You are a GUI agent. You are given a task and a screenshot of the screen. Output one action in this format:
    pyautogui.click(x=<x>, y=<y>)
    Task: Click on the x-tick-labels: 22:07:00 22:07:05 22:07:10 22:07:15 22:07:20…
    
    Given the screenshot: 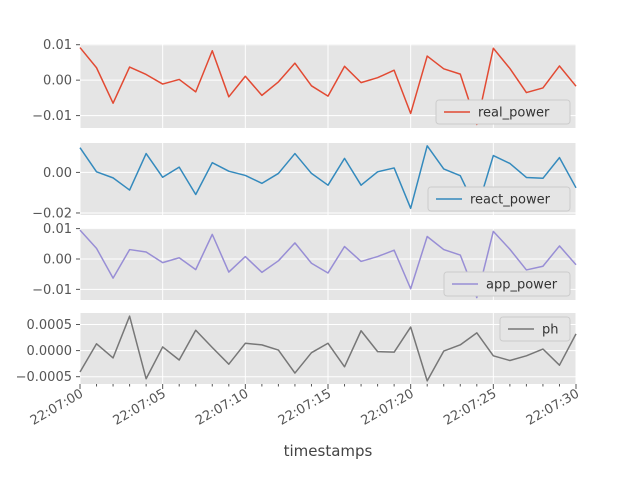 What is the action you would take?
    pyautogui.click(x=305, y=406)
    